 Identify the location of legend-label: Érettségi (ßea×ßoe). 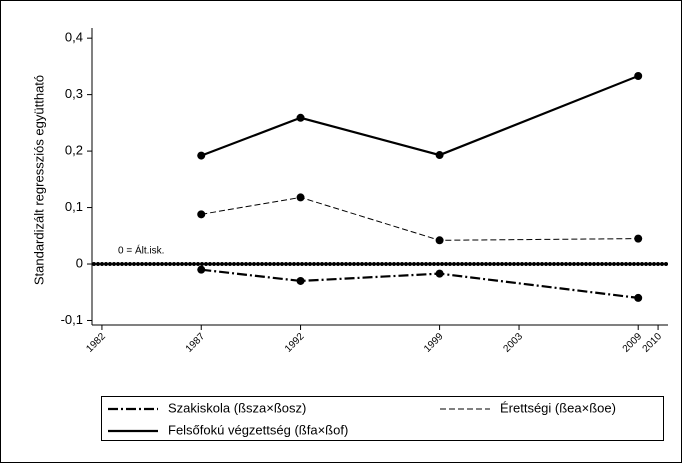
(558, 407).